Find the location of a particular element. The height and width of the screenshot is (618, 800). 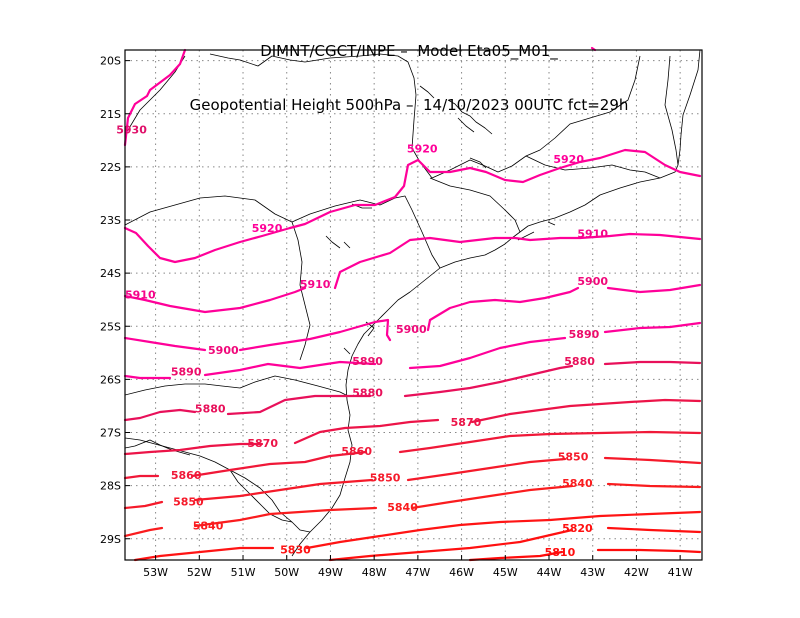

lon-tick-label: 44W is located at coordinates (549, 572).